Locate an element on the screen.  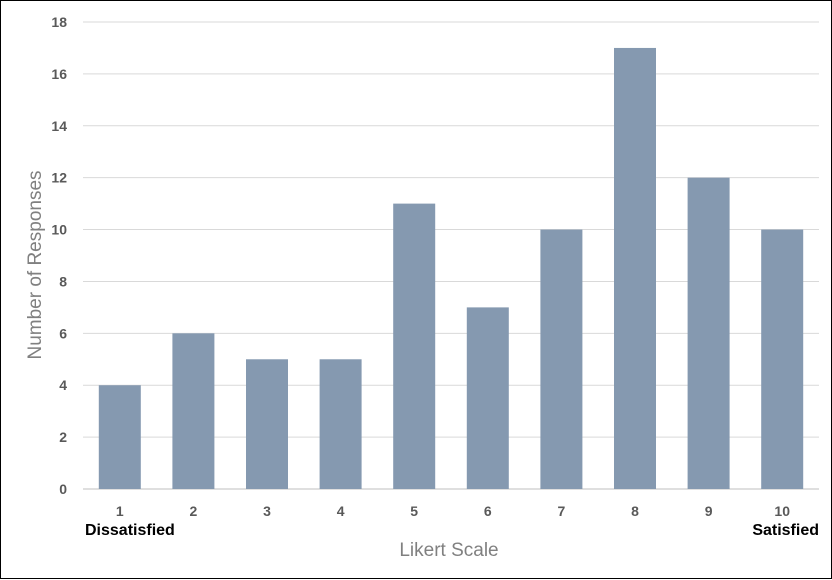
y-tick-label: 16 is located at coordinates (59, 74).